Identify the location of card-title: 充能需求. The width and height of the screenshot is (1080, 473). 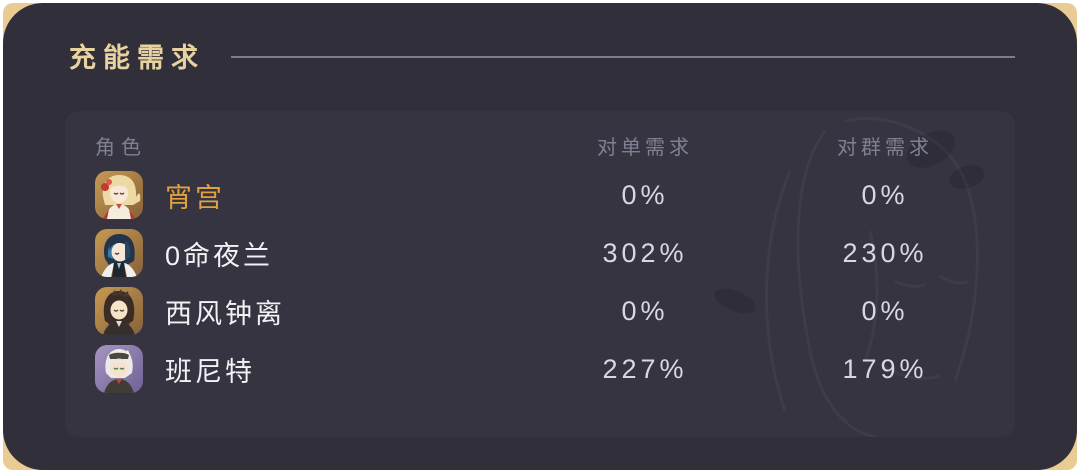
(137, 58).